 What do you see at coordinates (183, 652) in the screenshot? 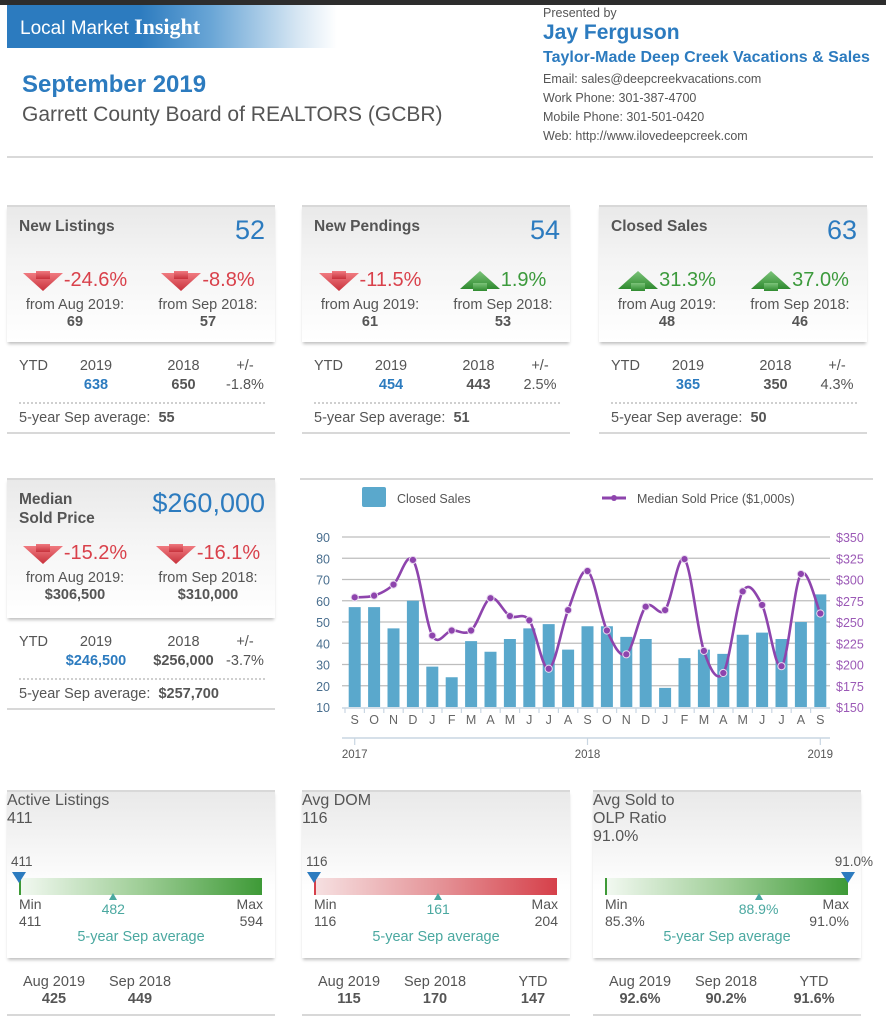
I see `ytd-previous: 2018 $256,000` at bounding box center [183, 652].